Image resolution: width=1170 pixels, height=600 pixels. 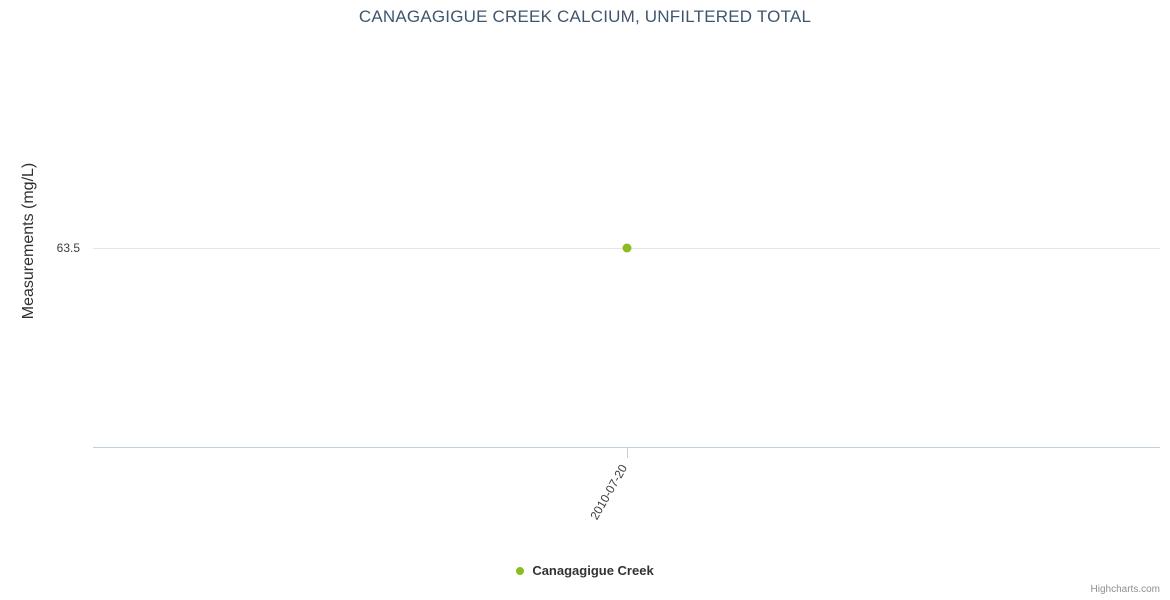 What do you see at coordinates (68, 248) in the screenshot?
I see `y-axis-tick-label: 63.5` at bounding box center [68, 248].